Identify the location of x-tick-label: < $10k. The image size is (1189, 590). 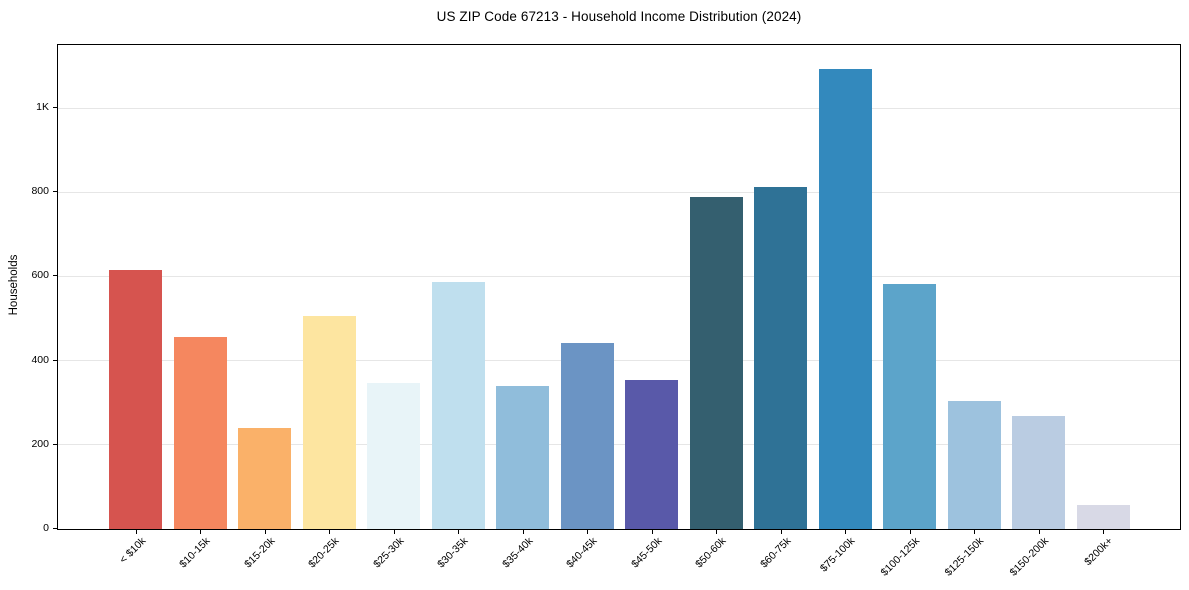
(132, 550).